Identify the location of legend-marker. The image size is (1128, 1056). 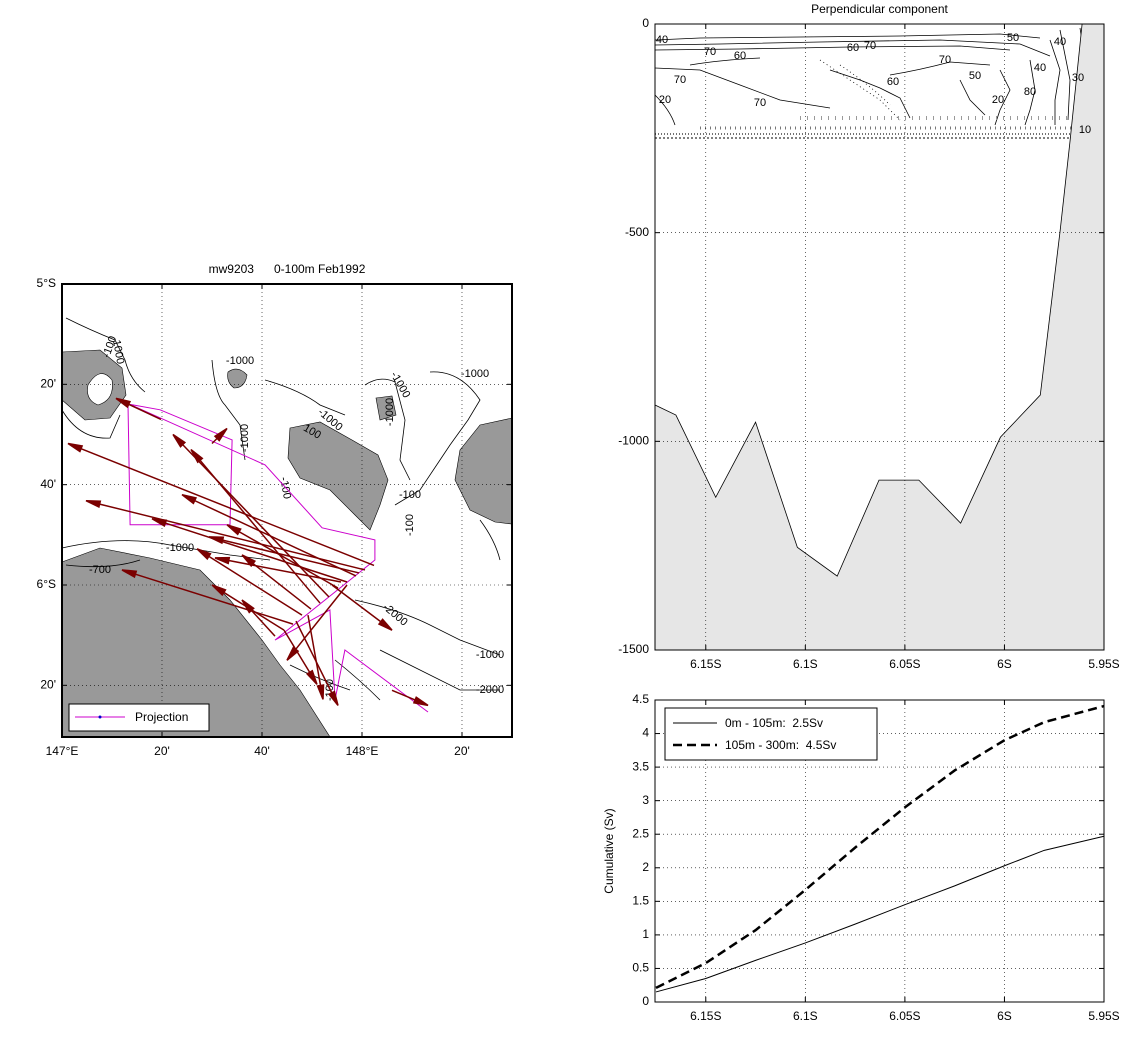
(100, 717).